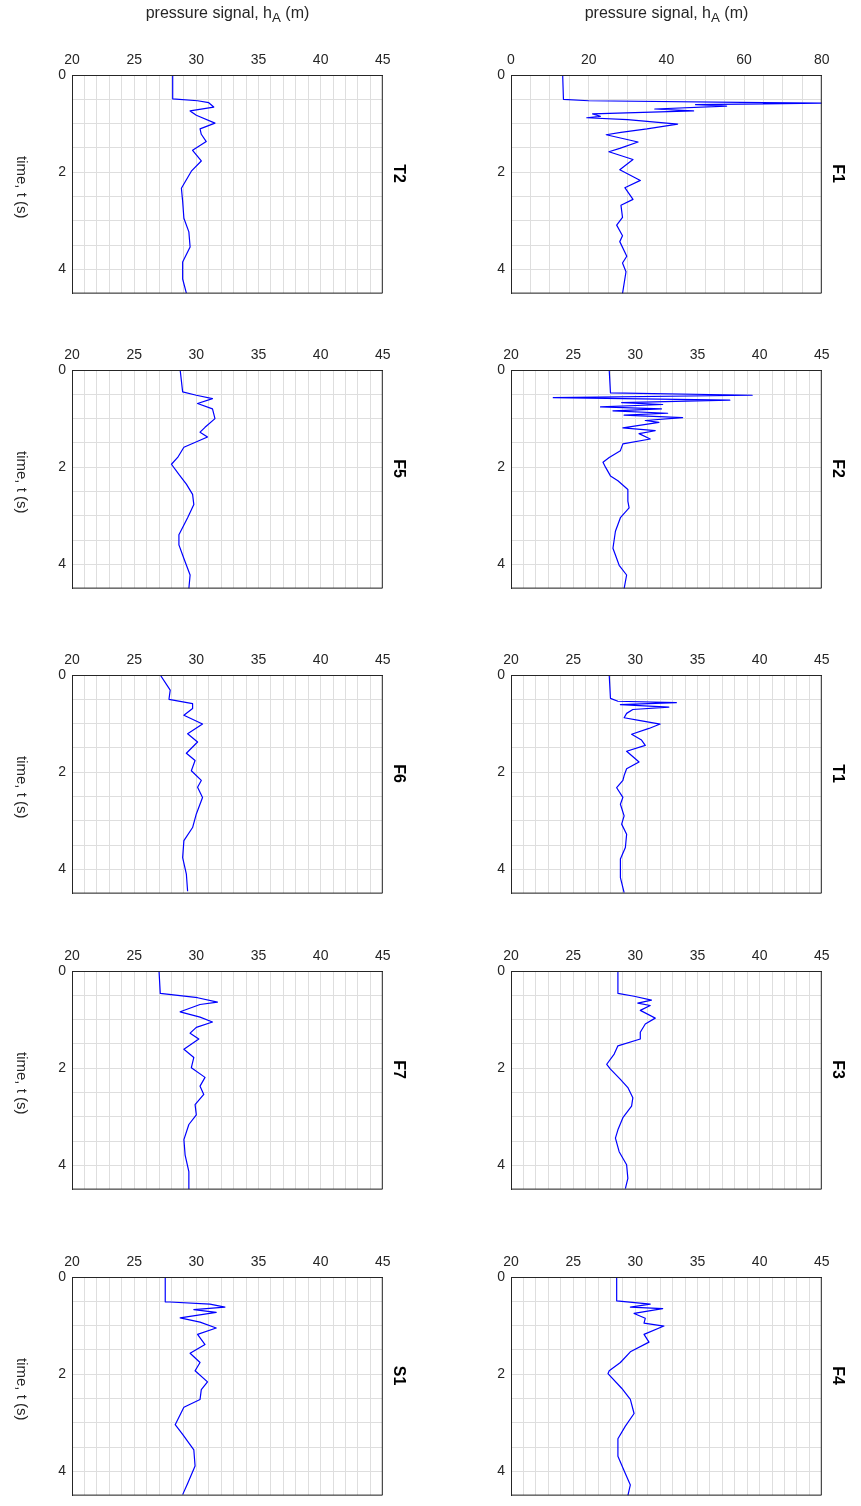 The height and width of the screenshot is (1506, 861). Describe the element at coordinates (822, 59) in the screenshot. I see `x-tick-label: 80` at that location.